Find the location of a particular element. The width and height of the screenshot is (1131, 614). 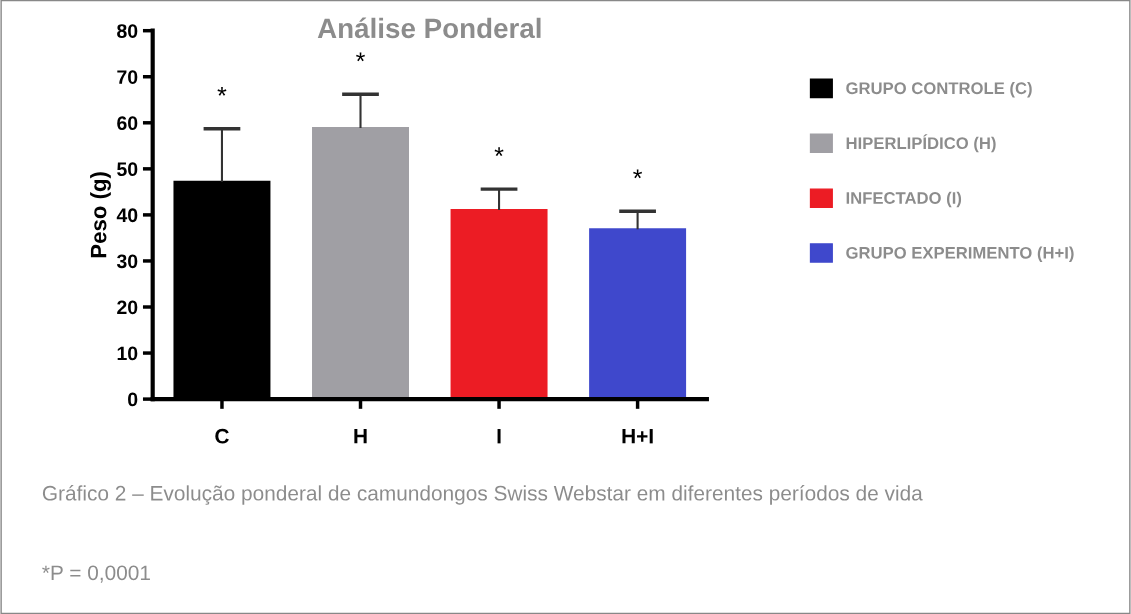

x-tick-label: H+I is located at coordinates (637, 436).